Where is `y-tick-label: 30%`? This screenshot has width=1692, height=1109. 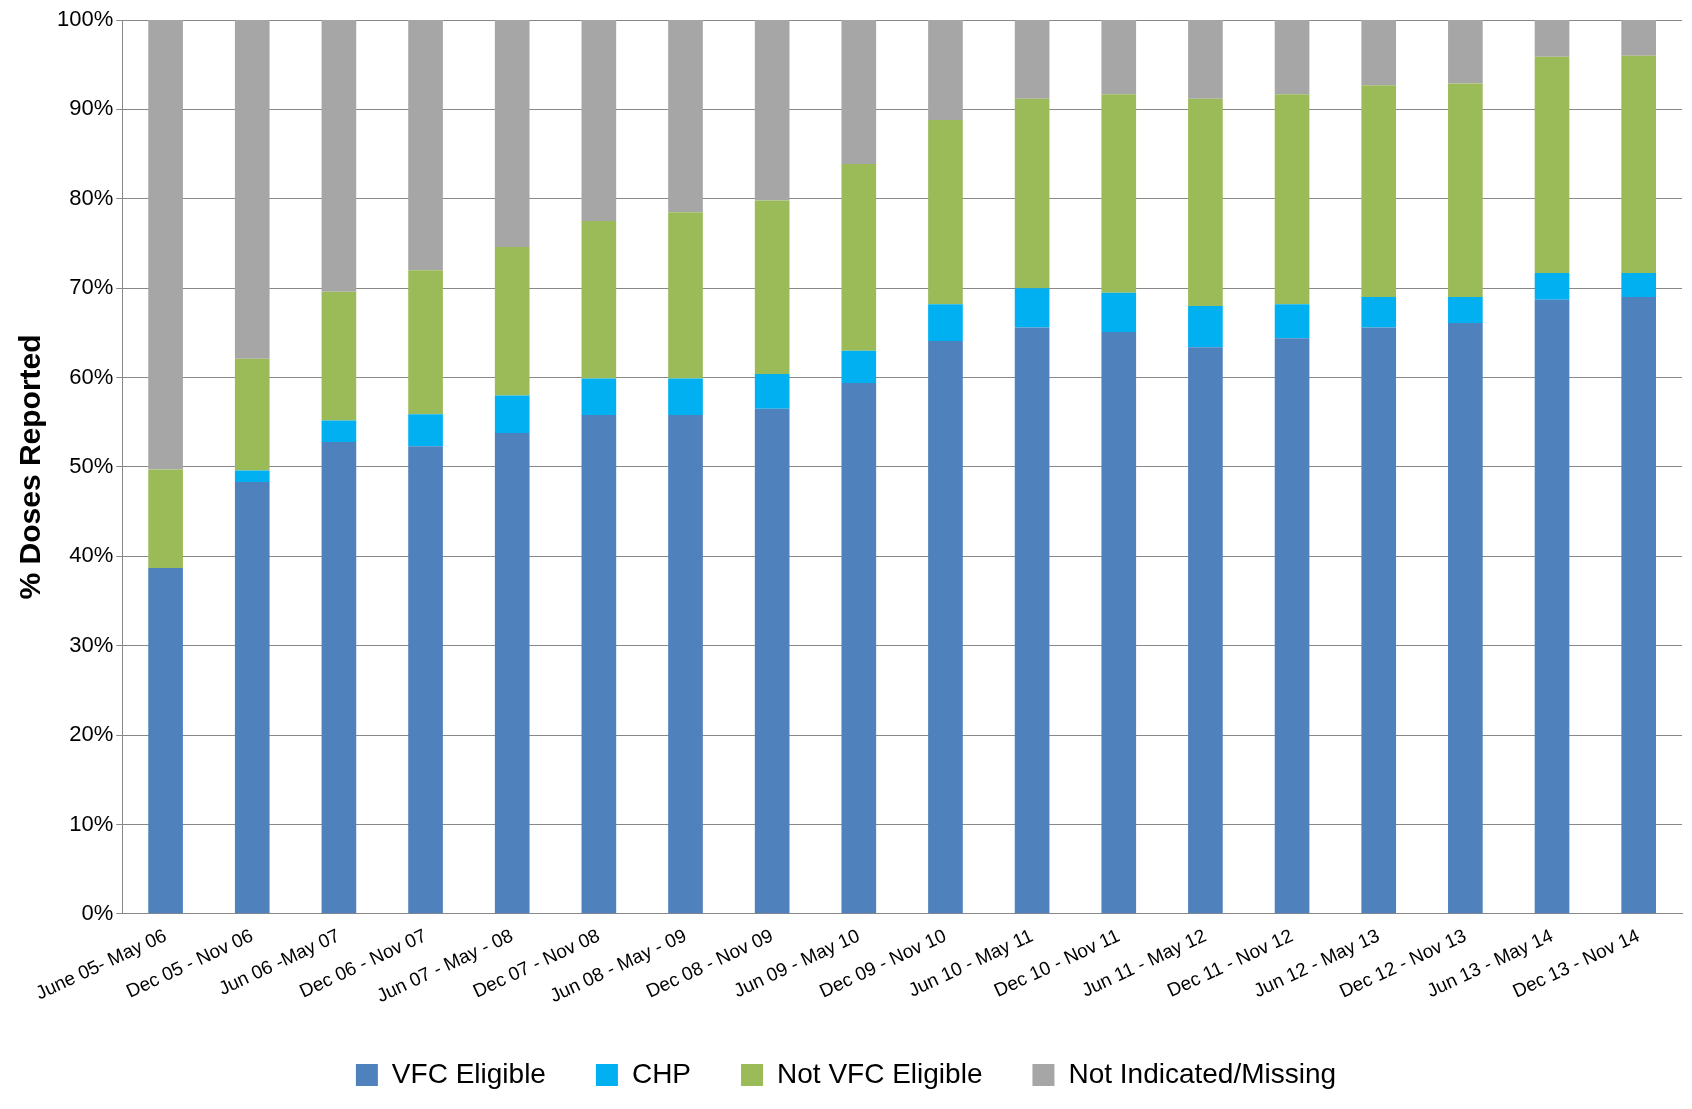
y-tick-label: 30% is located at coordinates (91, 644).